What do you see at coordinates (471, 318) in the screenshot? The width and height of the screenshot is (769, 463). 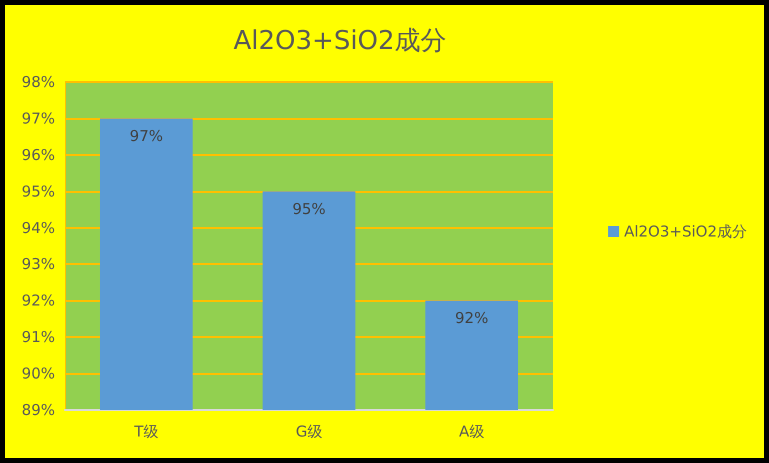 I see `data-label: 92%` at bounding box center [471, 318].